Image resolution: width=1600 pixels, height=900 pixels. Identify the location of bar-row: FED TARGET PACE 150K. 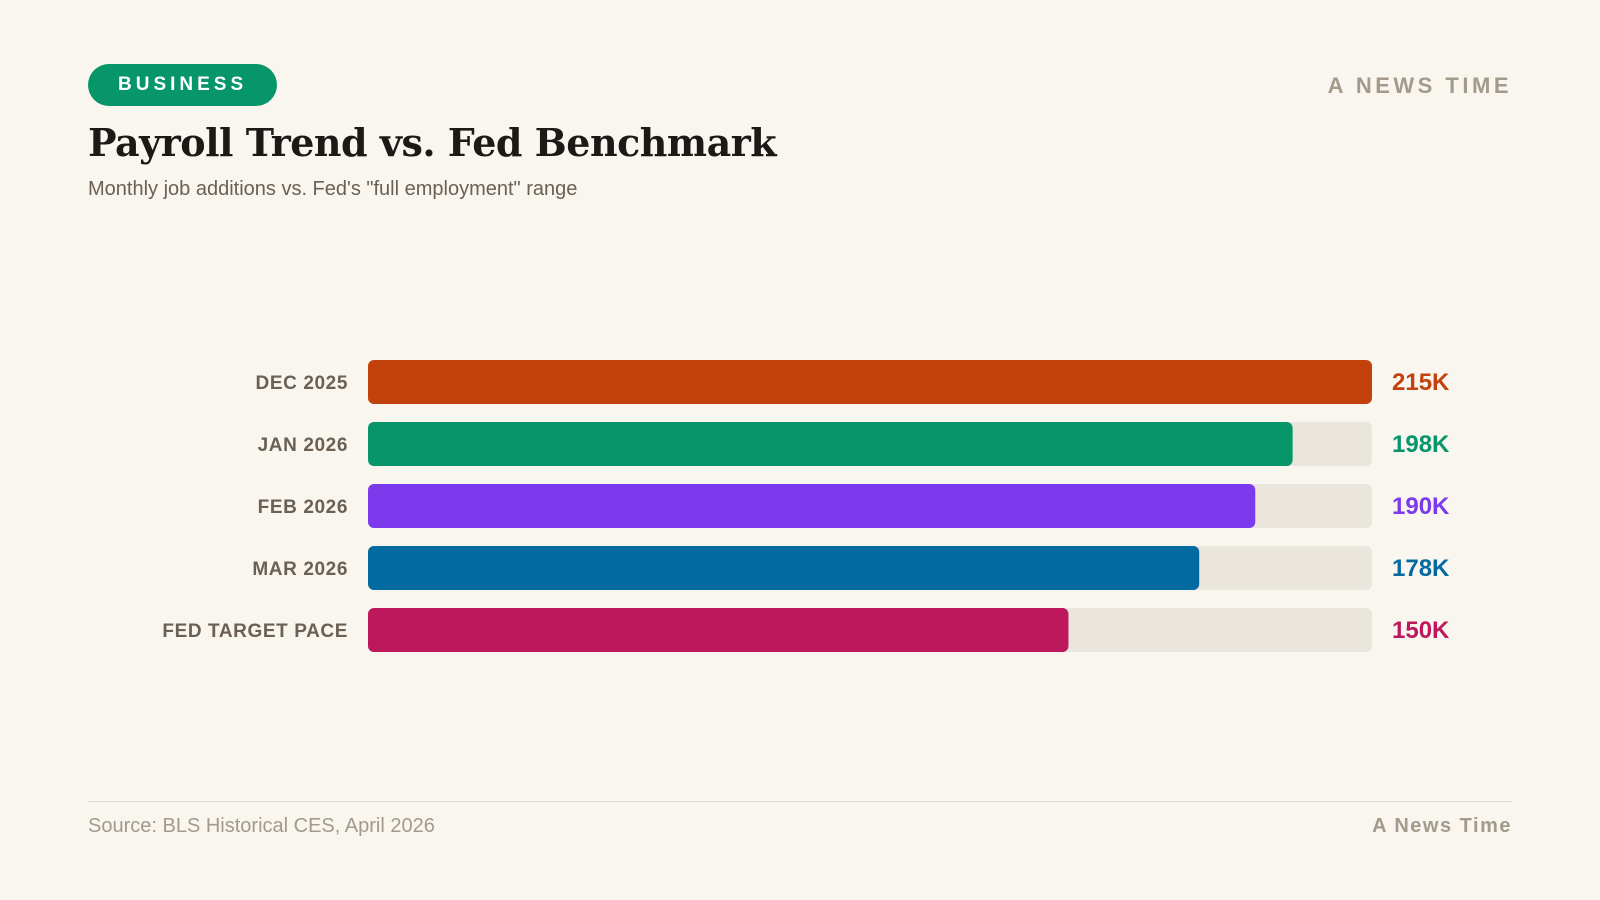
(806, 630).